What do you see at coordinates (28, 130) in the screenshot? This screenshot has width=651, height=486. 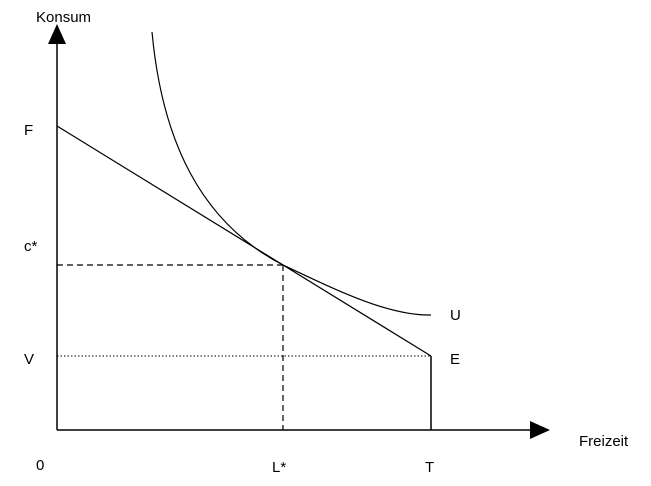 I see `label-F: F` at bounding box center [28, 130].